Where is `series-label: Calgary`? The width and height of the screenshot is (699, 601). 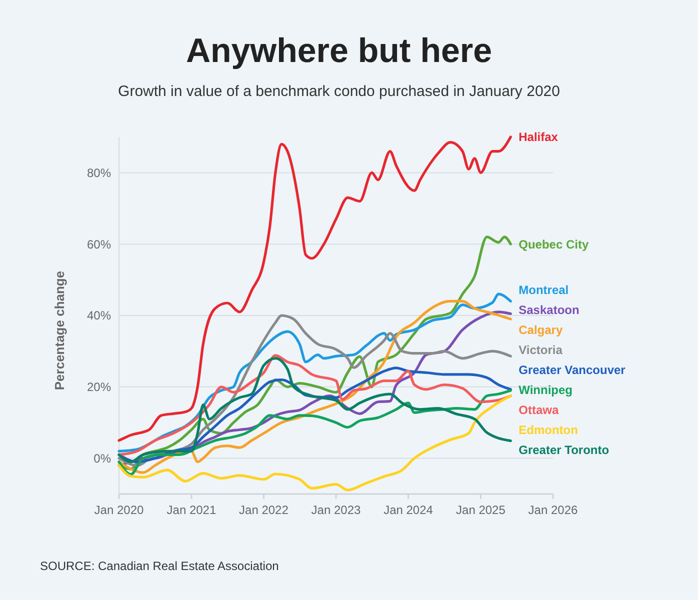 series-label: Calgary is located at coordinates (540, 330).